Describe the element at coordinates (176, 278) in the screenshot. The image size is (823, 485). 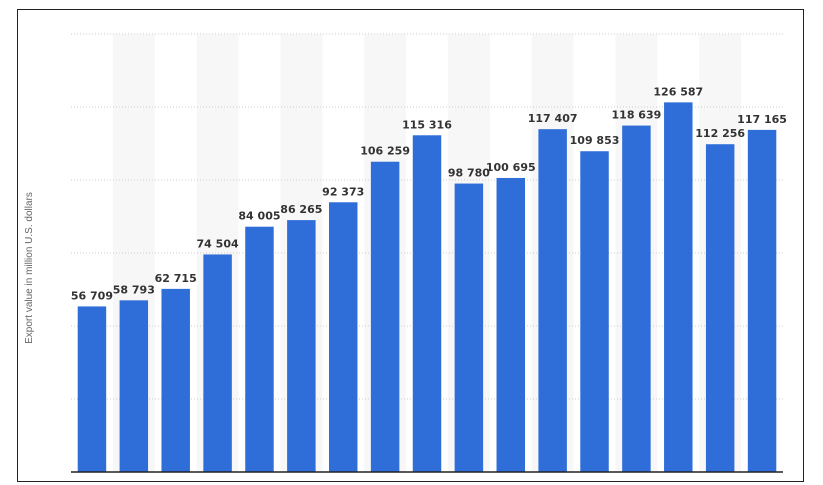
I see `data-label: 62 715` at that location.